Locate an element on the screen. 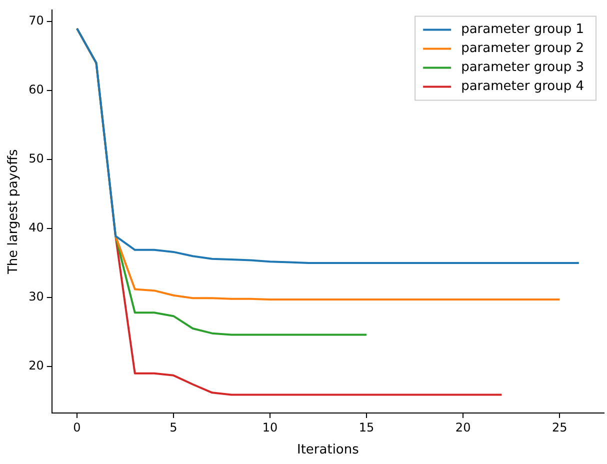 The height and width of the screenshot is (464, 607). y-tick-label: 50 is located at coordinates (36, 159).